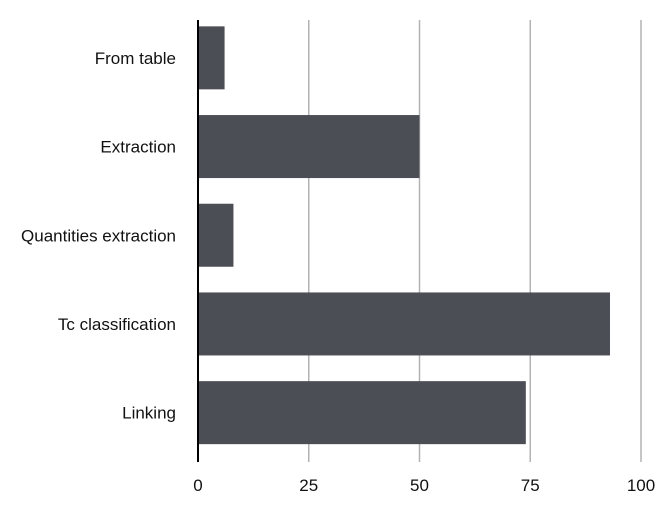 The width and height of the screenshot is (669, 511). I want to click on category-label: From table, so click(135, 58).